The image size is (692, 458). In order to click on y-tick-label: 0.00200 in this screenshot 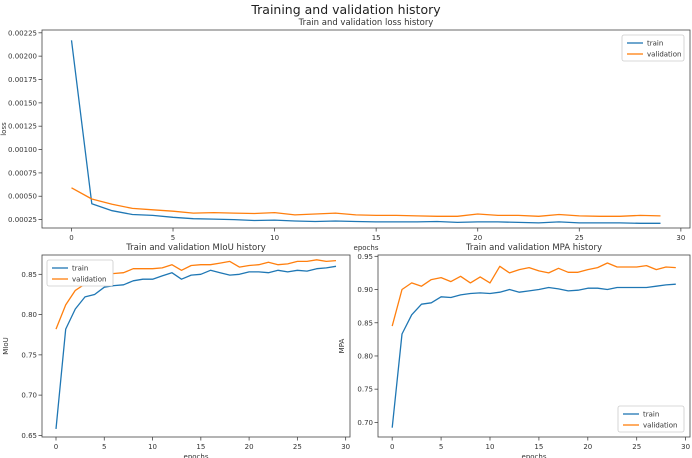, I will do `click(22, 57)`.